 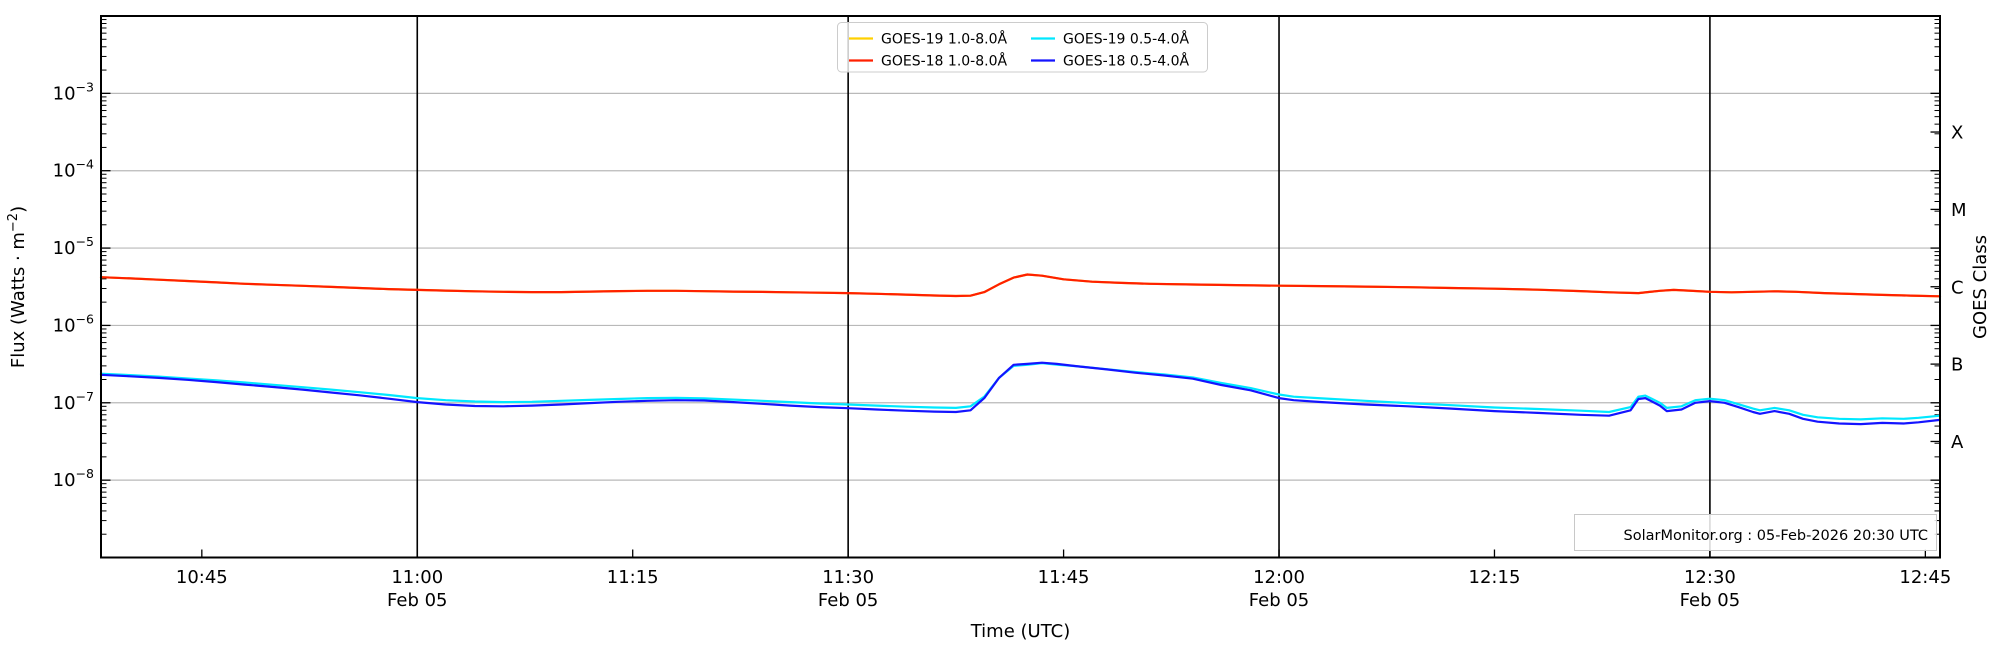 What do you see at coordinates (417, 577) in the screenshot?
I see `x-tick-label: 11:00` at bounding box center [417, 577].